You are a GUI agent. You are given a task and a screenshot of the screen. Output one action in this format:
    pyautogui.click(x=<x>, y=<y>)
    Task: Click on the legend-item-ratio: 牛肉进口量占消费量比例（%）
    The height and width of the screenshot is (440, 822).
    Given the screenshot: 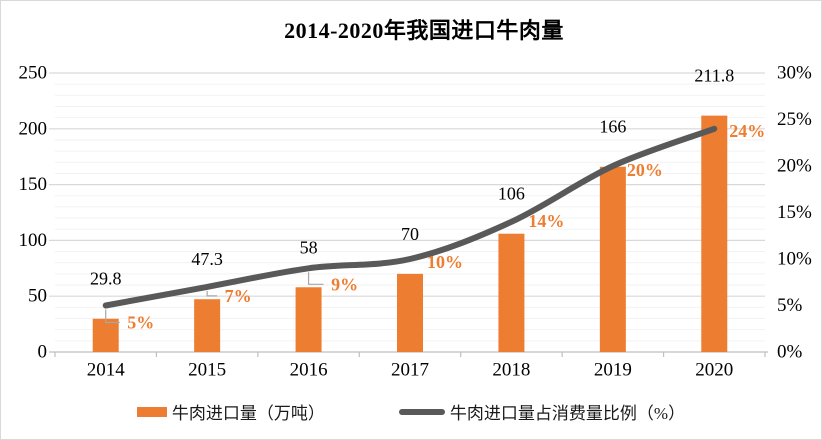 What is the action you would take?
    pyautogui.click(x=542, y=411)
    